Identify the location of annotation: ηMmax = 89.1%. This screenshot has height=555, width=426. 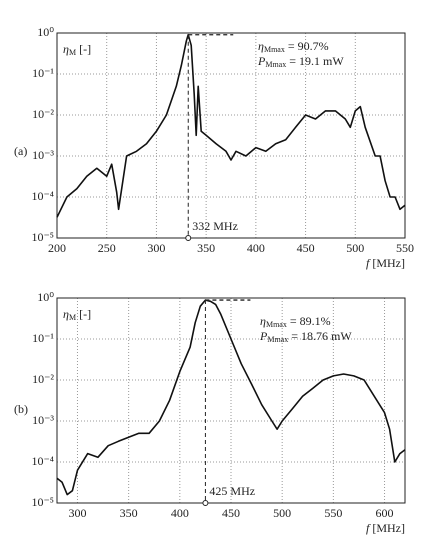
(295, 321).